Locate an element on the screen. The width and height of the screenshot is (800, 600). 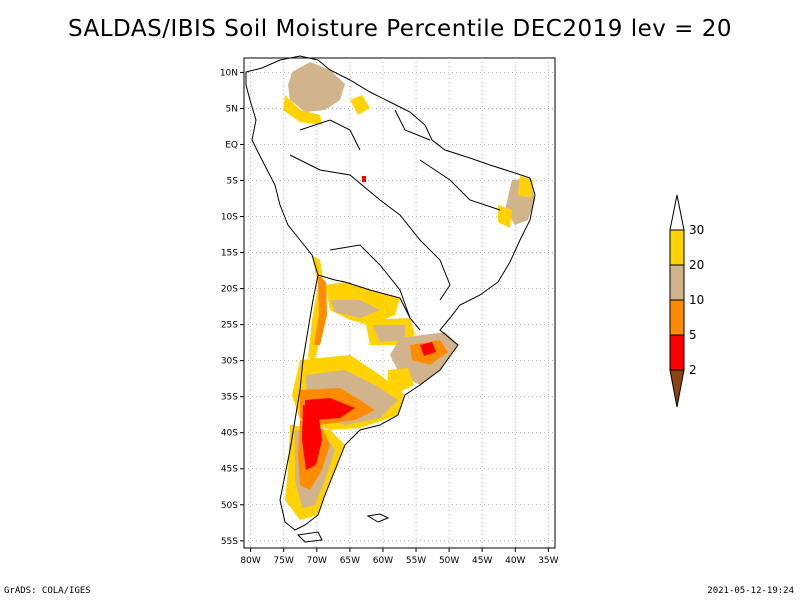
shade-chaco-tan is located at coordinates (355, 309).